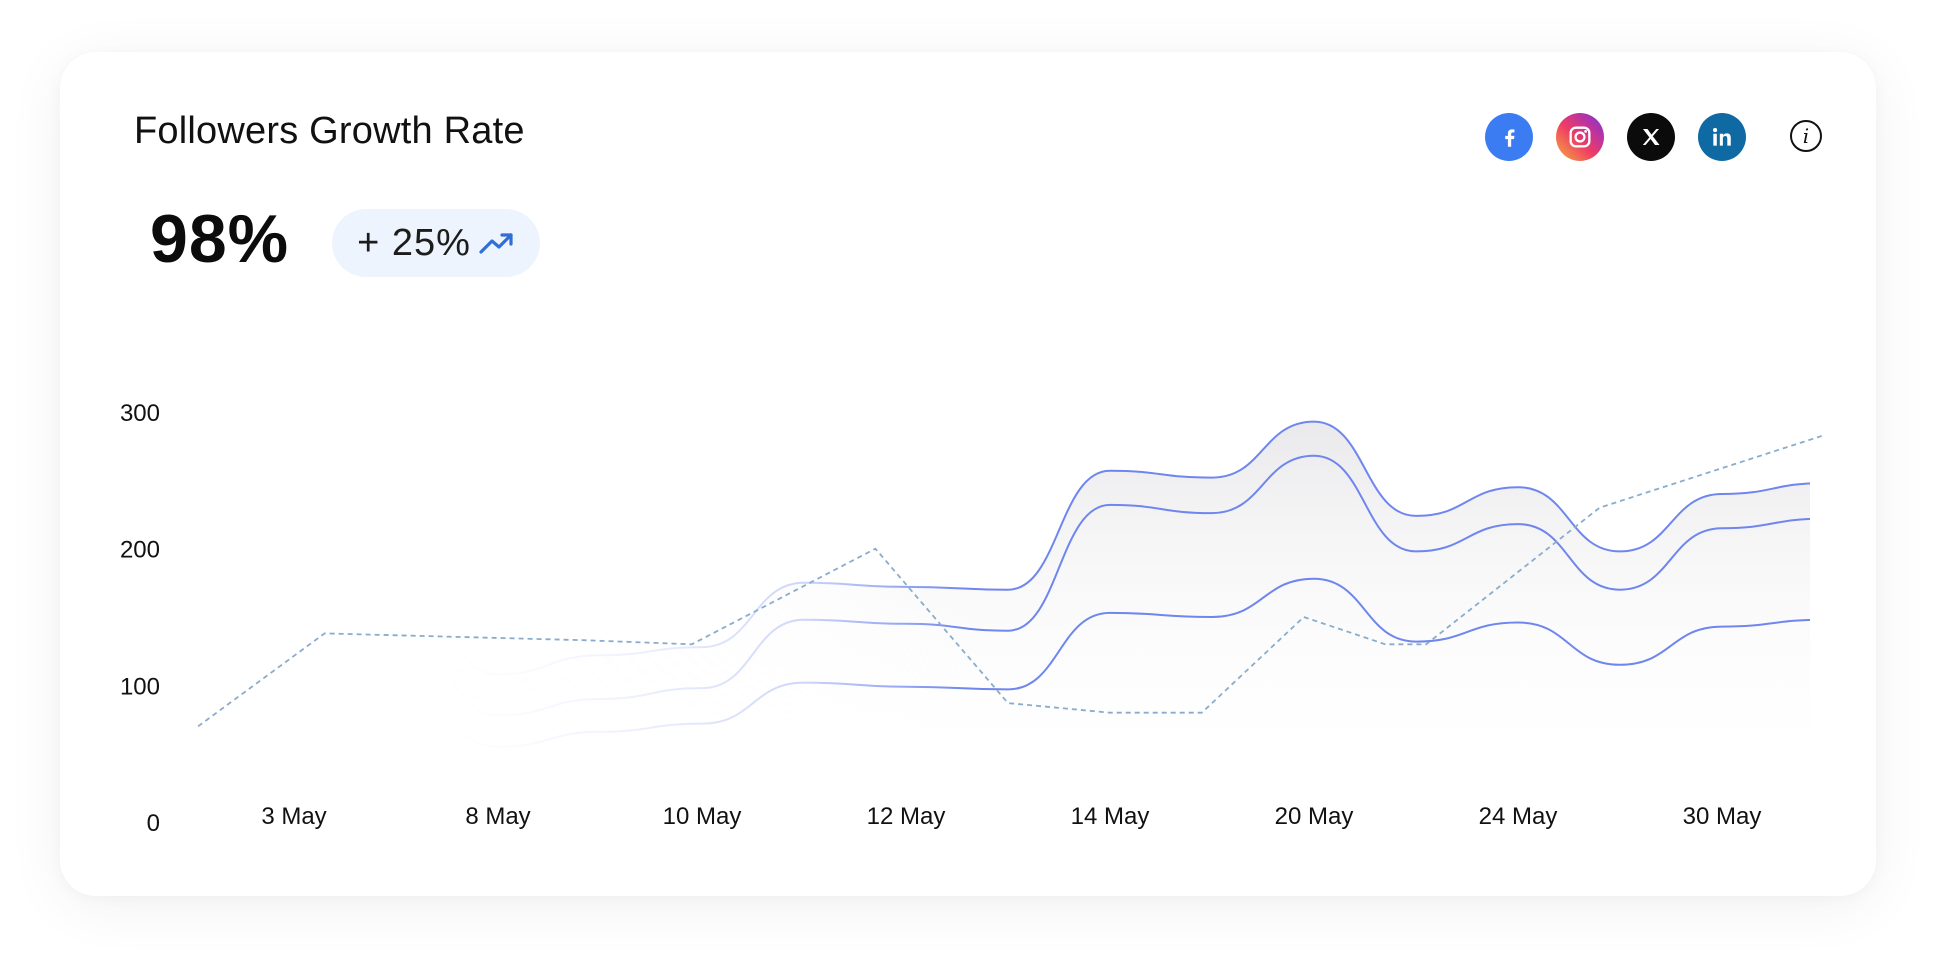 Image resolution: width=1936 pixels, height=964 pixels. What do you see at coordinates (1518, 816) in the screenshot?
I see `x-tick-label: 24 May` at bounding box center [1518, 816].